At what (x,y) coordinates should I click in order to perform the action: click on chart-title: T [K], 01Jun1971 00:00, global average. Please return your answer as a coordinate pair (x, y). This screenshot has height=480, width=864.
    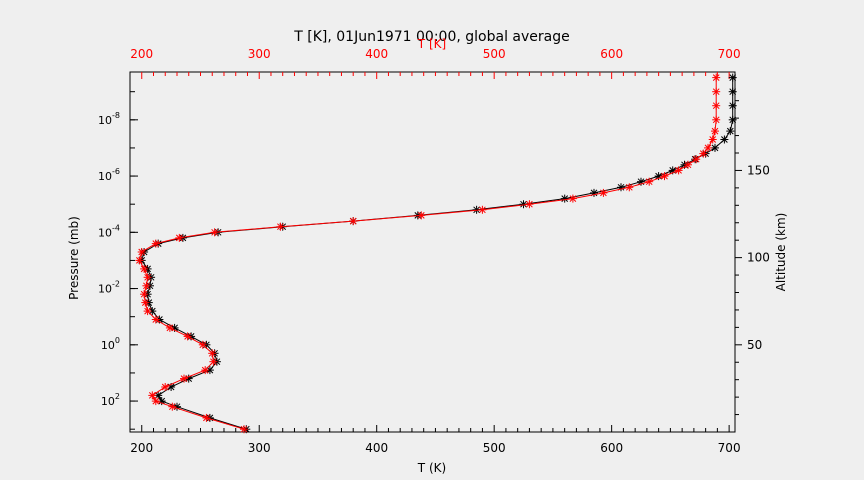
    Looking at the image, I should click on (431, 37).